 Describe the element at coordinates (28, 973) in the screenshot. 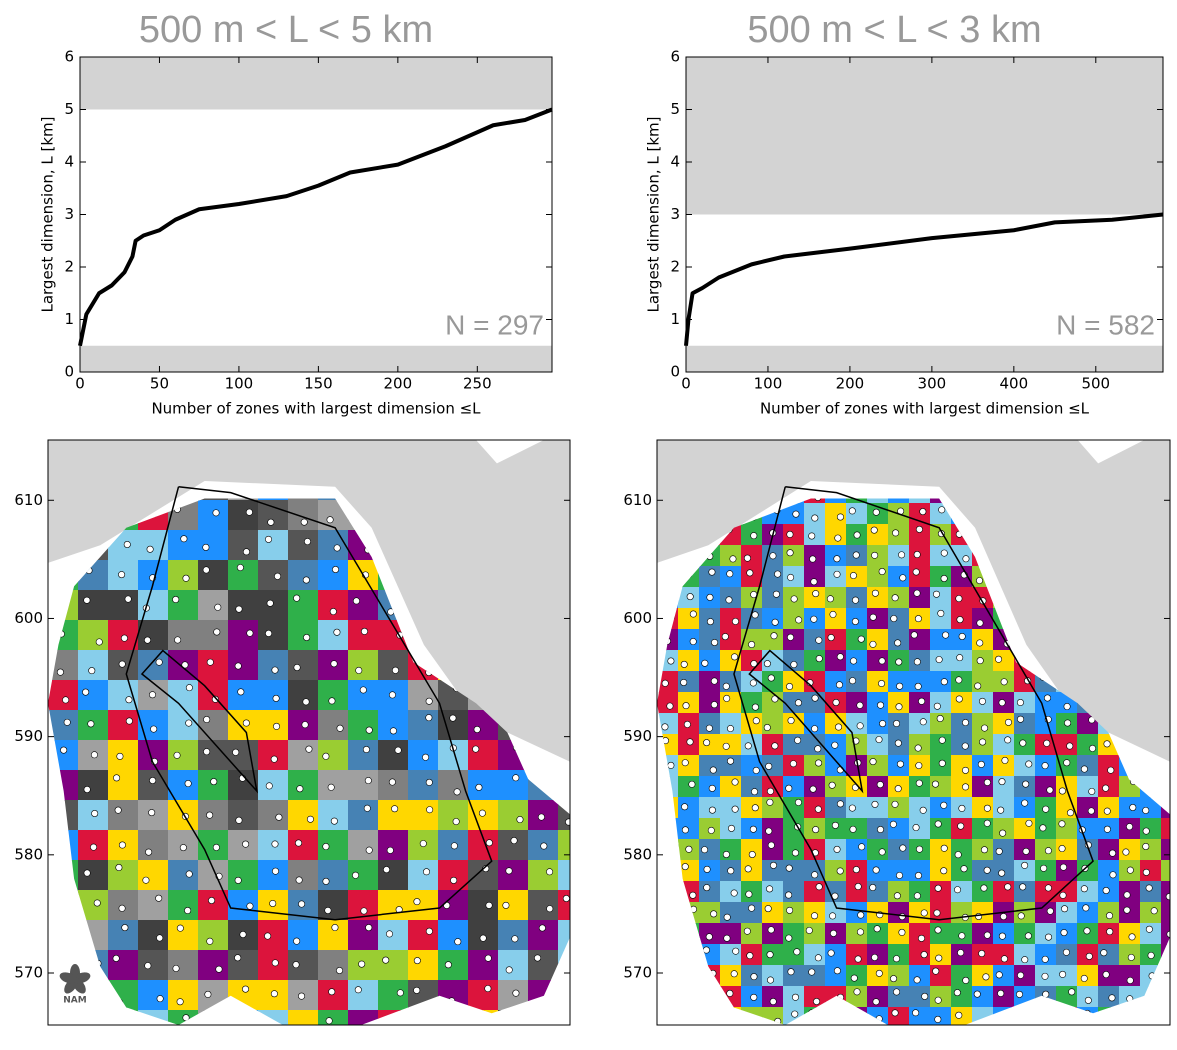

I see `y-tick-label: 570` at that location.